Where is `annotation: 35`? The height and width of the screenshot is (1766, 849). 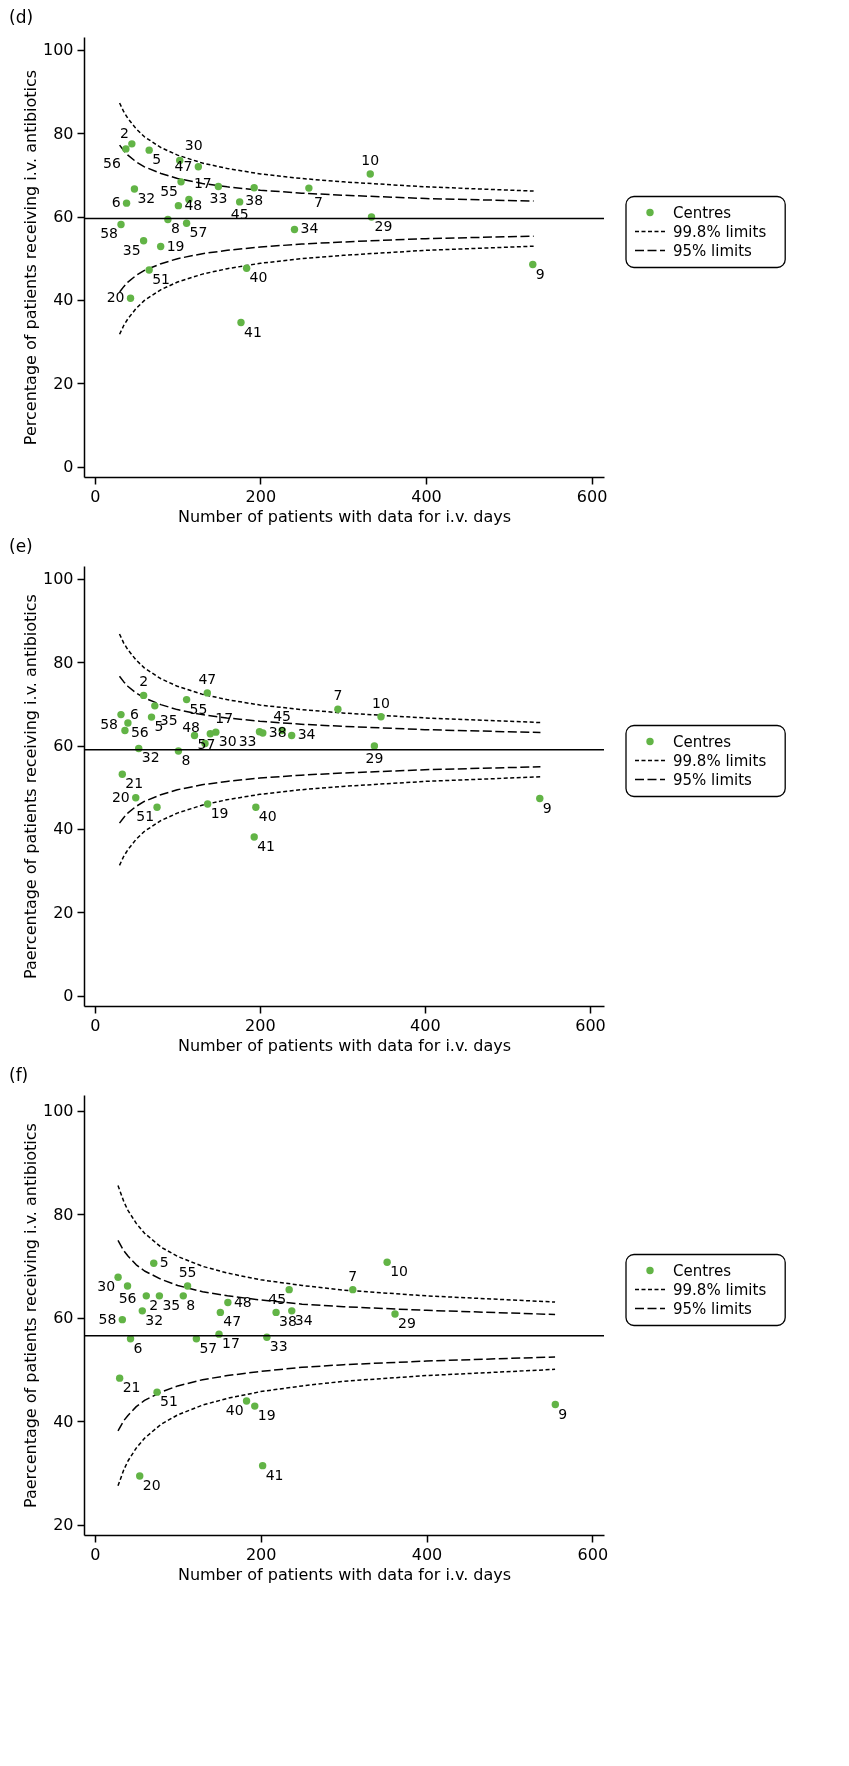
annotation: 35 is located at coordinates (131, 249).